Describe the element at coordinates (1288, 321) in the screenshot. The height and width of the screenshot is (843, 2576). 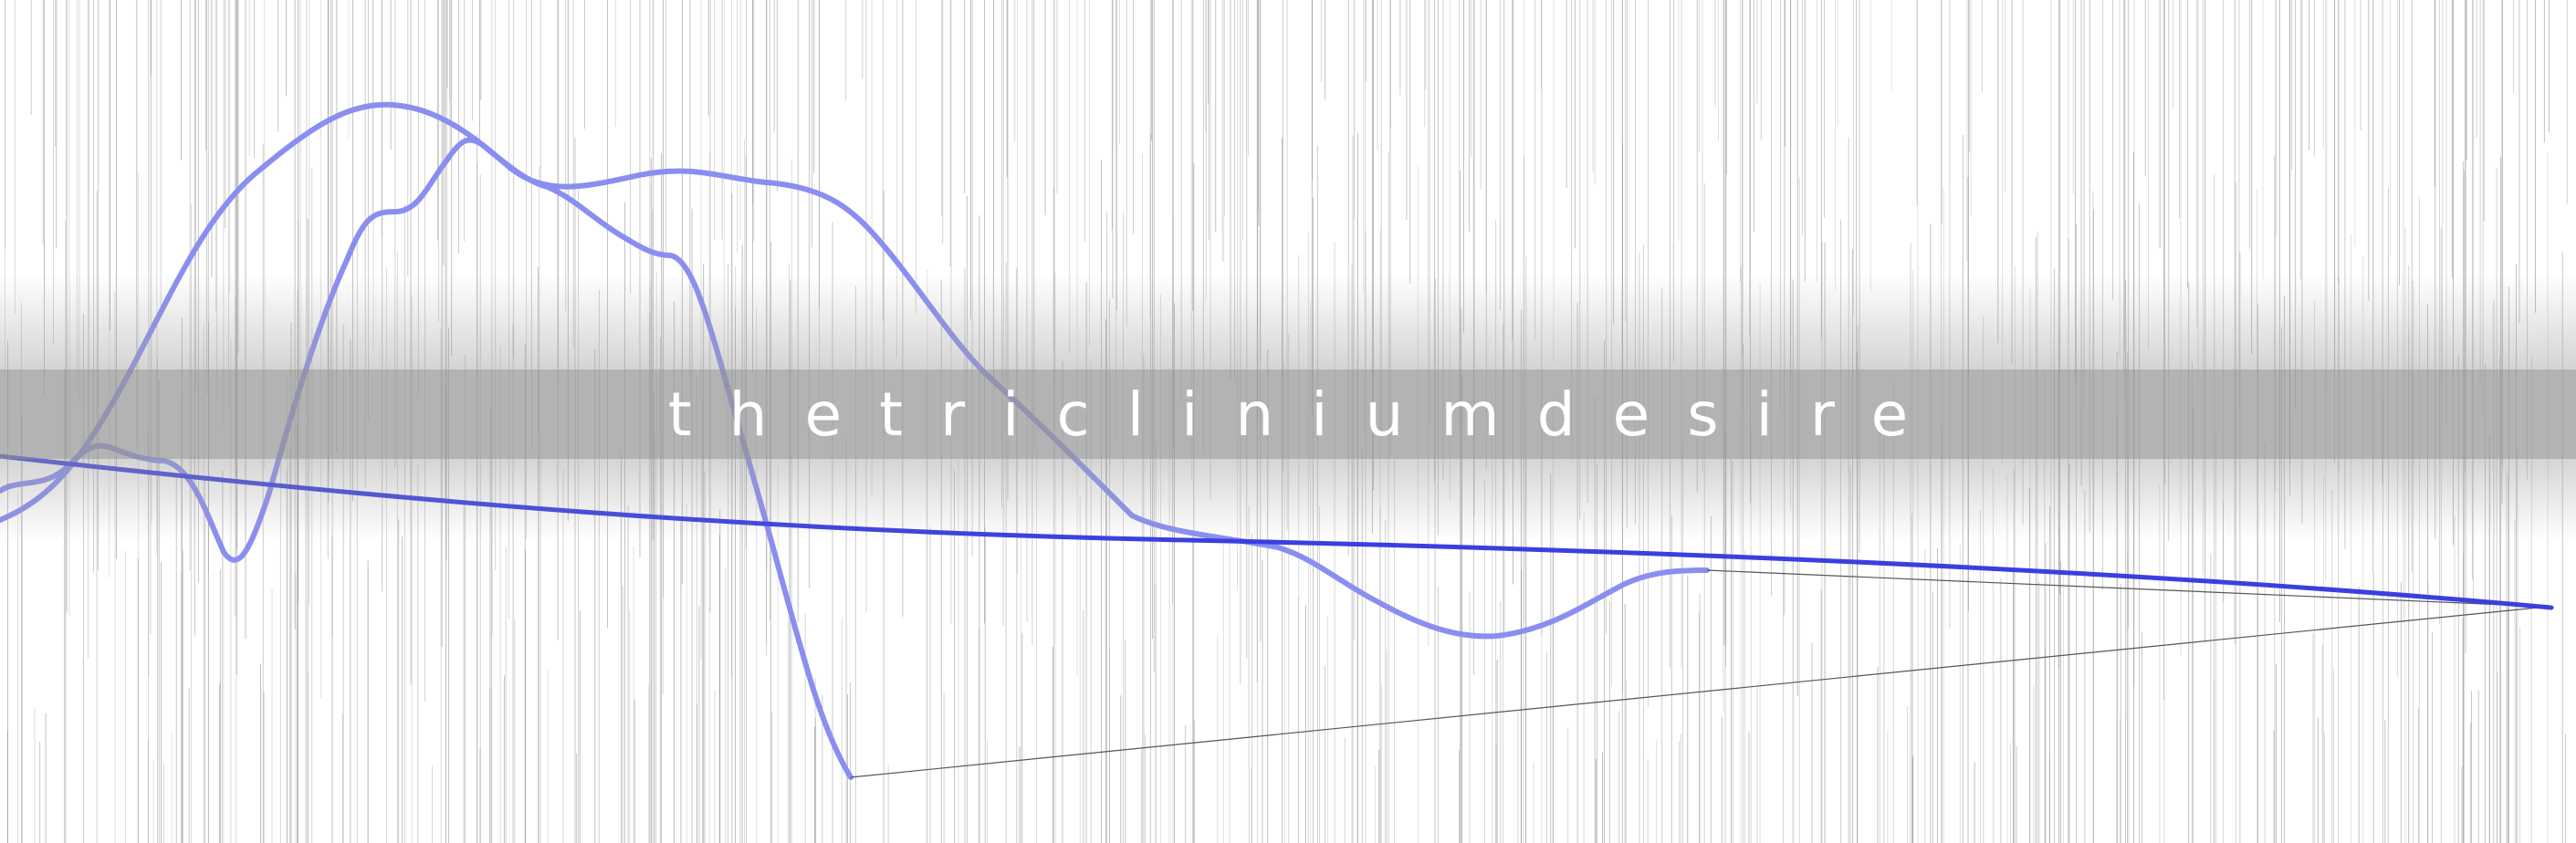
I see `band-fade-top` at that location.